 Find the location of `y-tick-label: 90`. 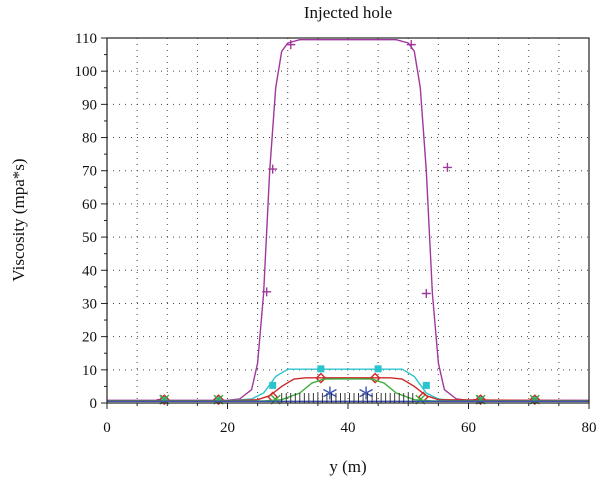

y-tick-label: 90 is located at coordinates (89, 105).